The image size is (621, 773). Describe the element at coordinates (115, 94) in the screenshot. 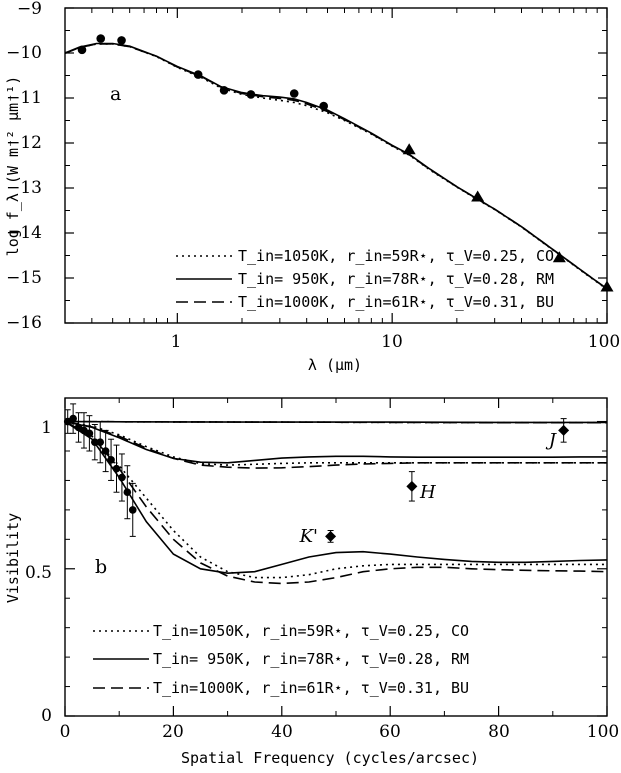

I see `panel-a-letter: a` at that location.